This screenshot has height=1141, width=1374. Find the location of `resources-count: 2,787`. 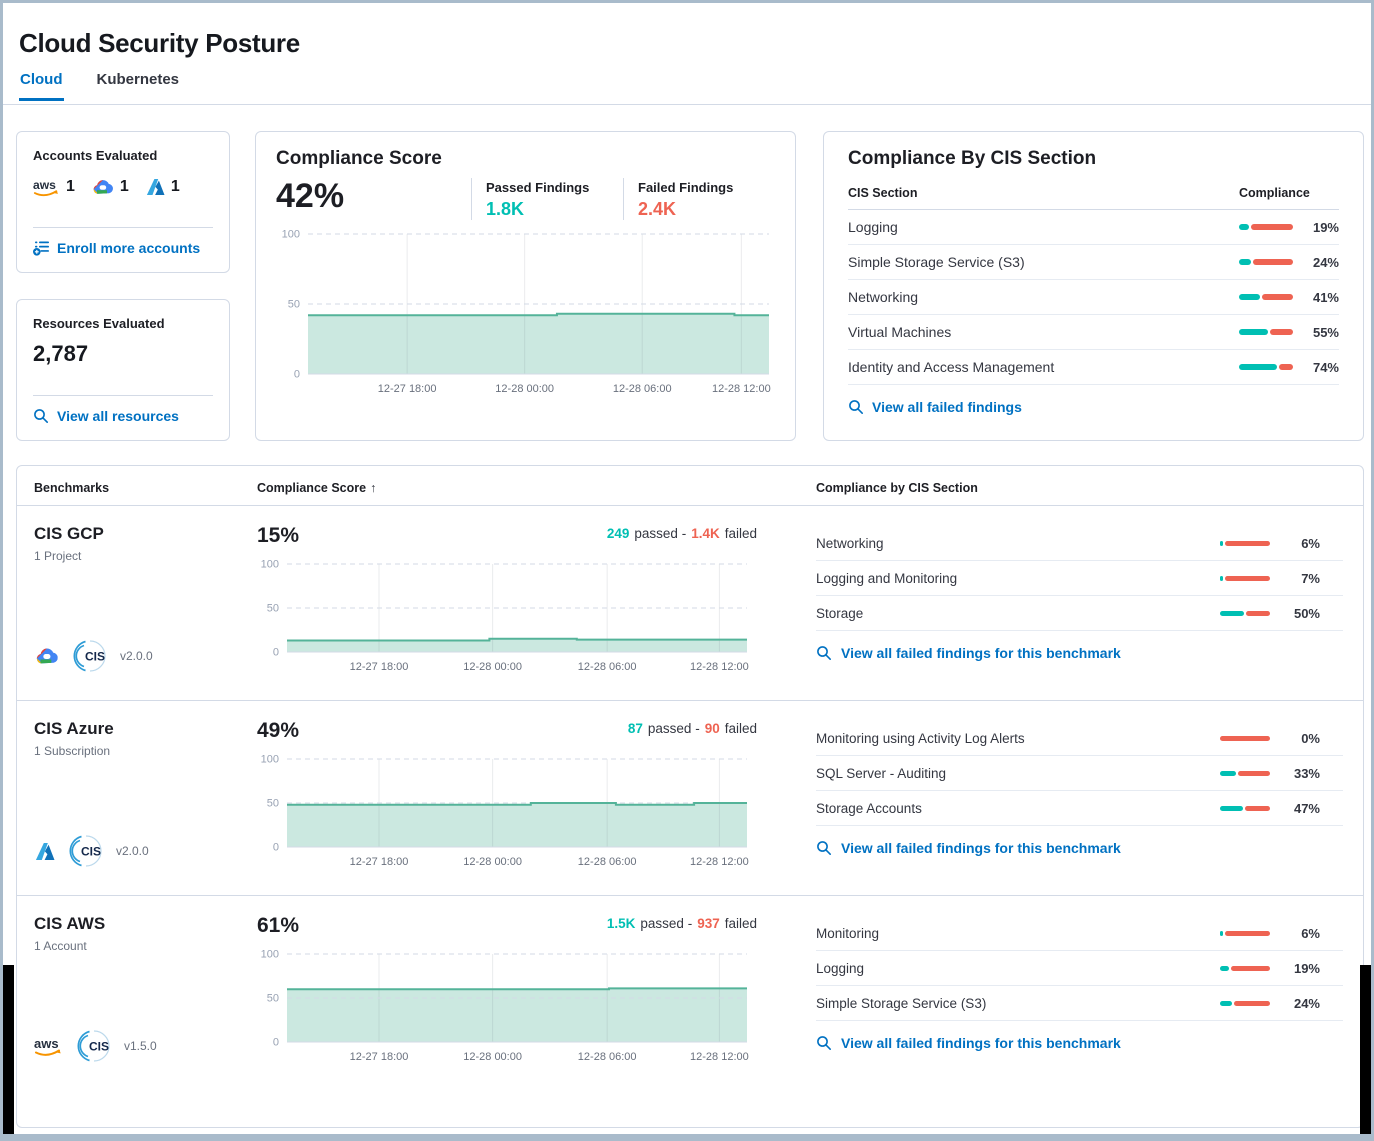

resources-count: 2,787 is located at coordinates (61, 353).